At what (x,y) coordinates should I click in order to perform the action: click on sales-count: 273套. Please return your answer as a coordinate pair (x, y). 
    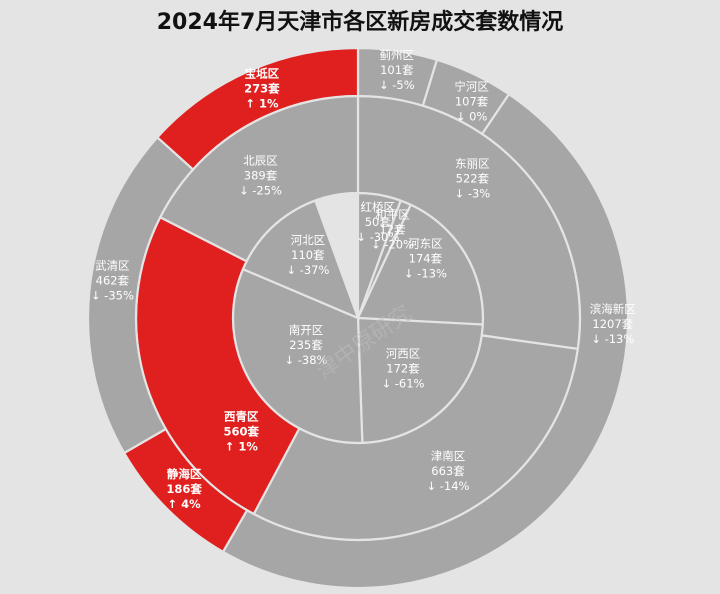
    Looking at the image, I should click on (262, 89).